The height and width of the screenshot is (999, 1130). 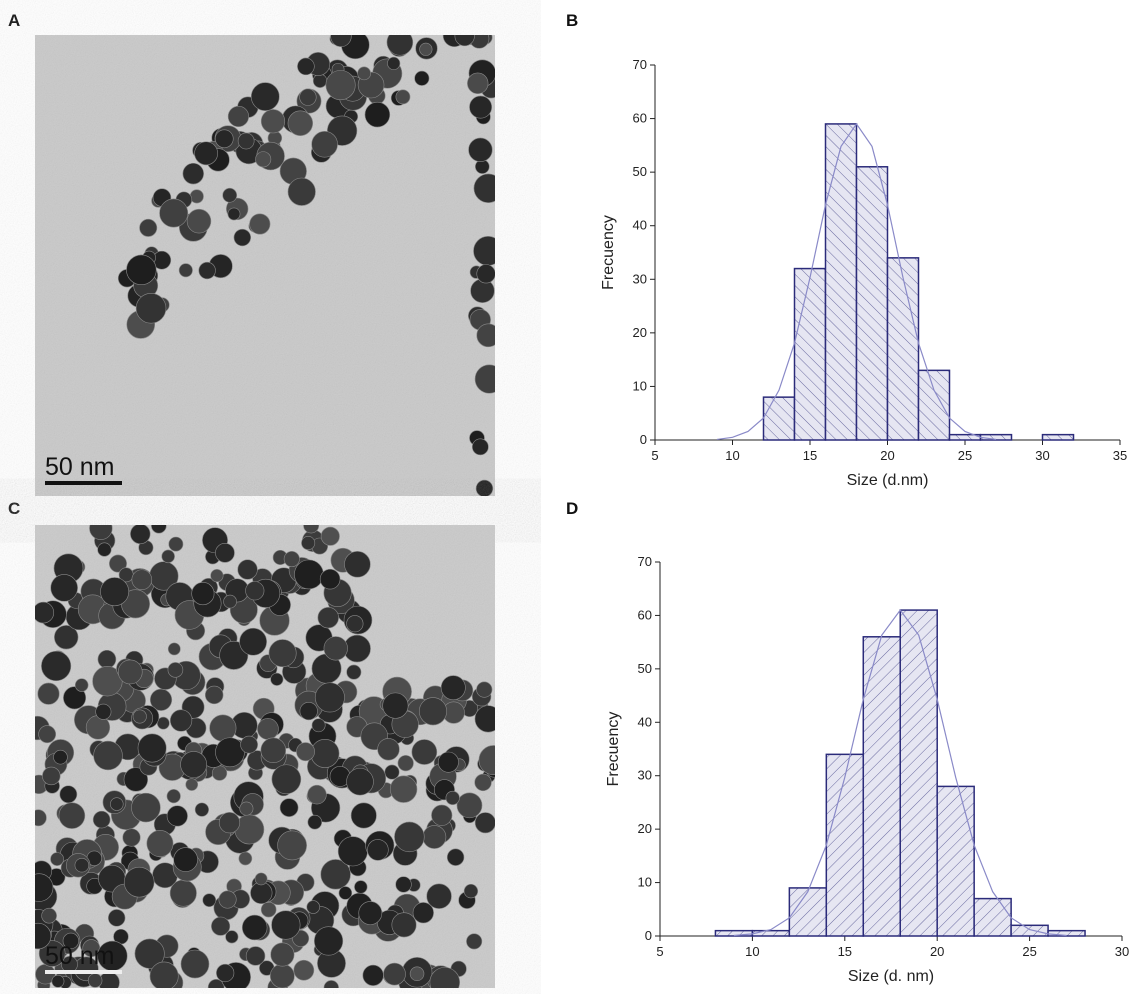 What do you see at coordinates (572, 508) in the screenshot?
I see `panel-label: D` at bounding box center [572, 508].